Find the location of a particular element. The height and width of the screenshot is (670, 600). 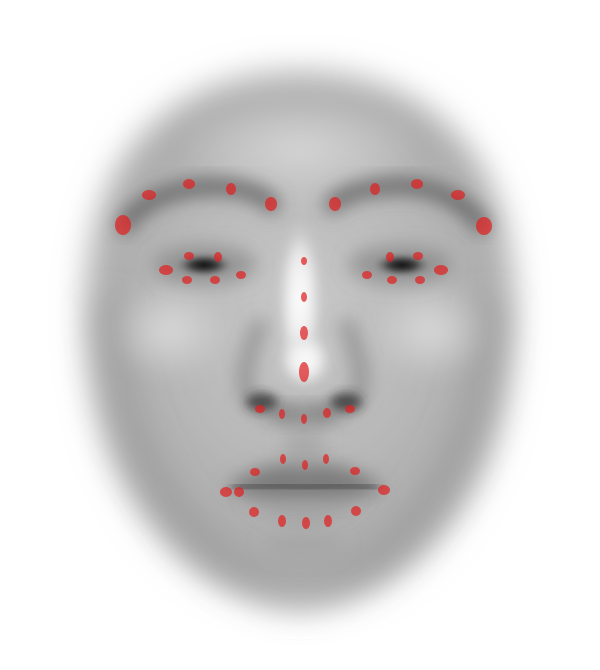

eyebrows is located at coordinates (303, 205).